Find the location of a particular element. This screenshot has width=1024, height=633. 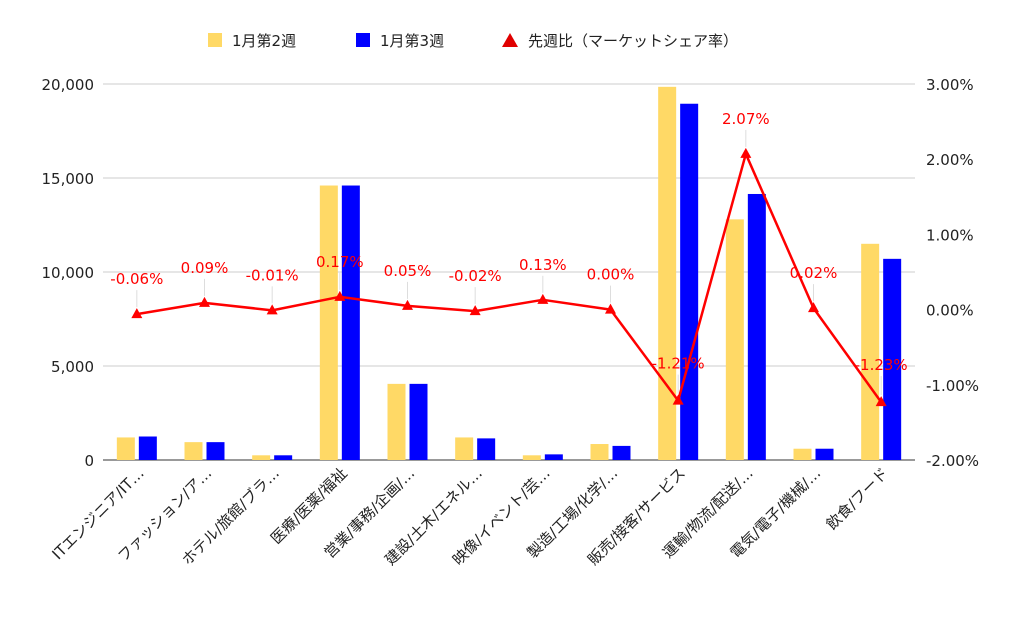

share-data-label: 0.17% is located at coordinates (340, 262).